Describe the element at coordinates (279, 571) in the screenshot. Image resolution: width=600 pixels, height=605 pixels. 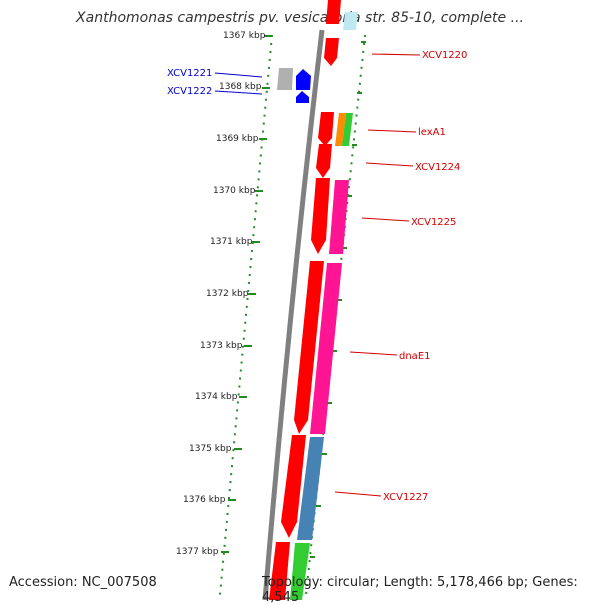
I see `gene-next` at that location.